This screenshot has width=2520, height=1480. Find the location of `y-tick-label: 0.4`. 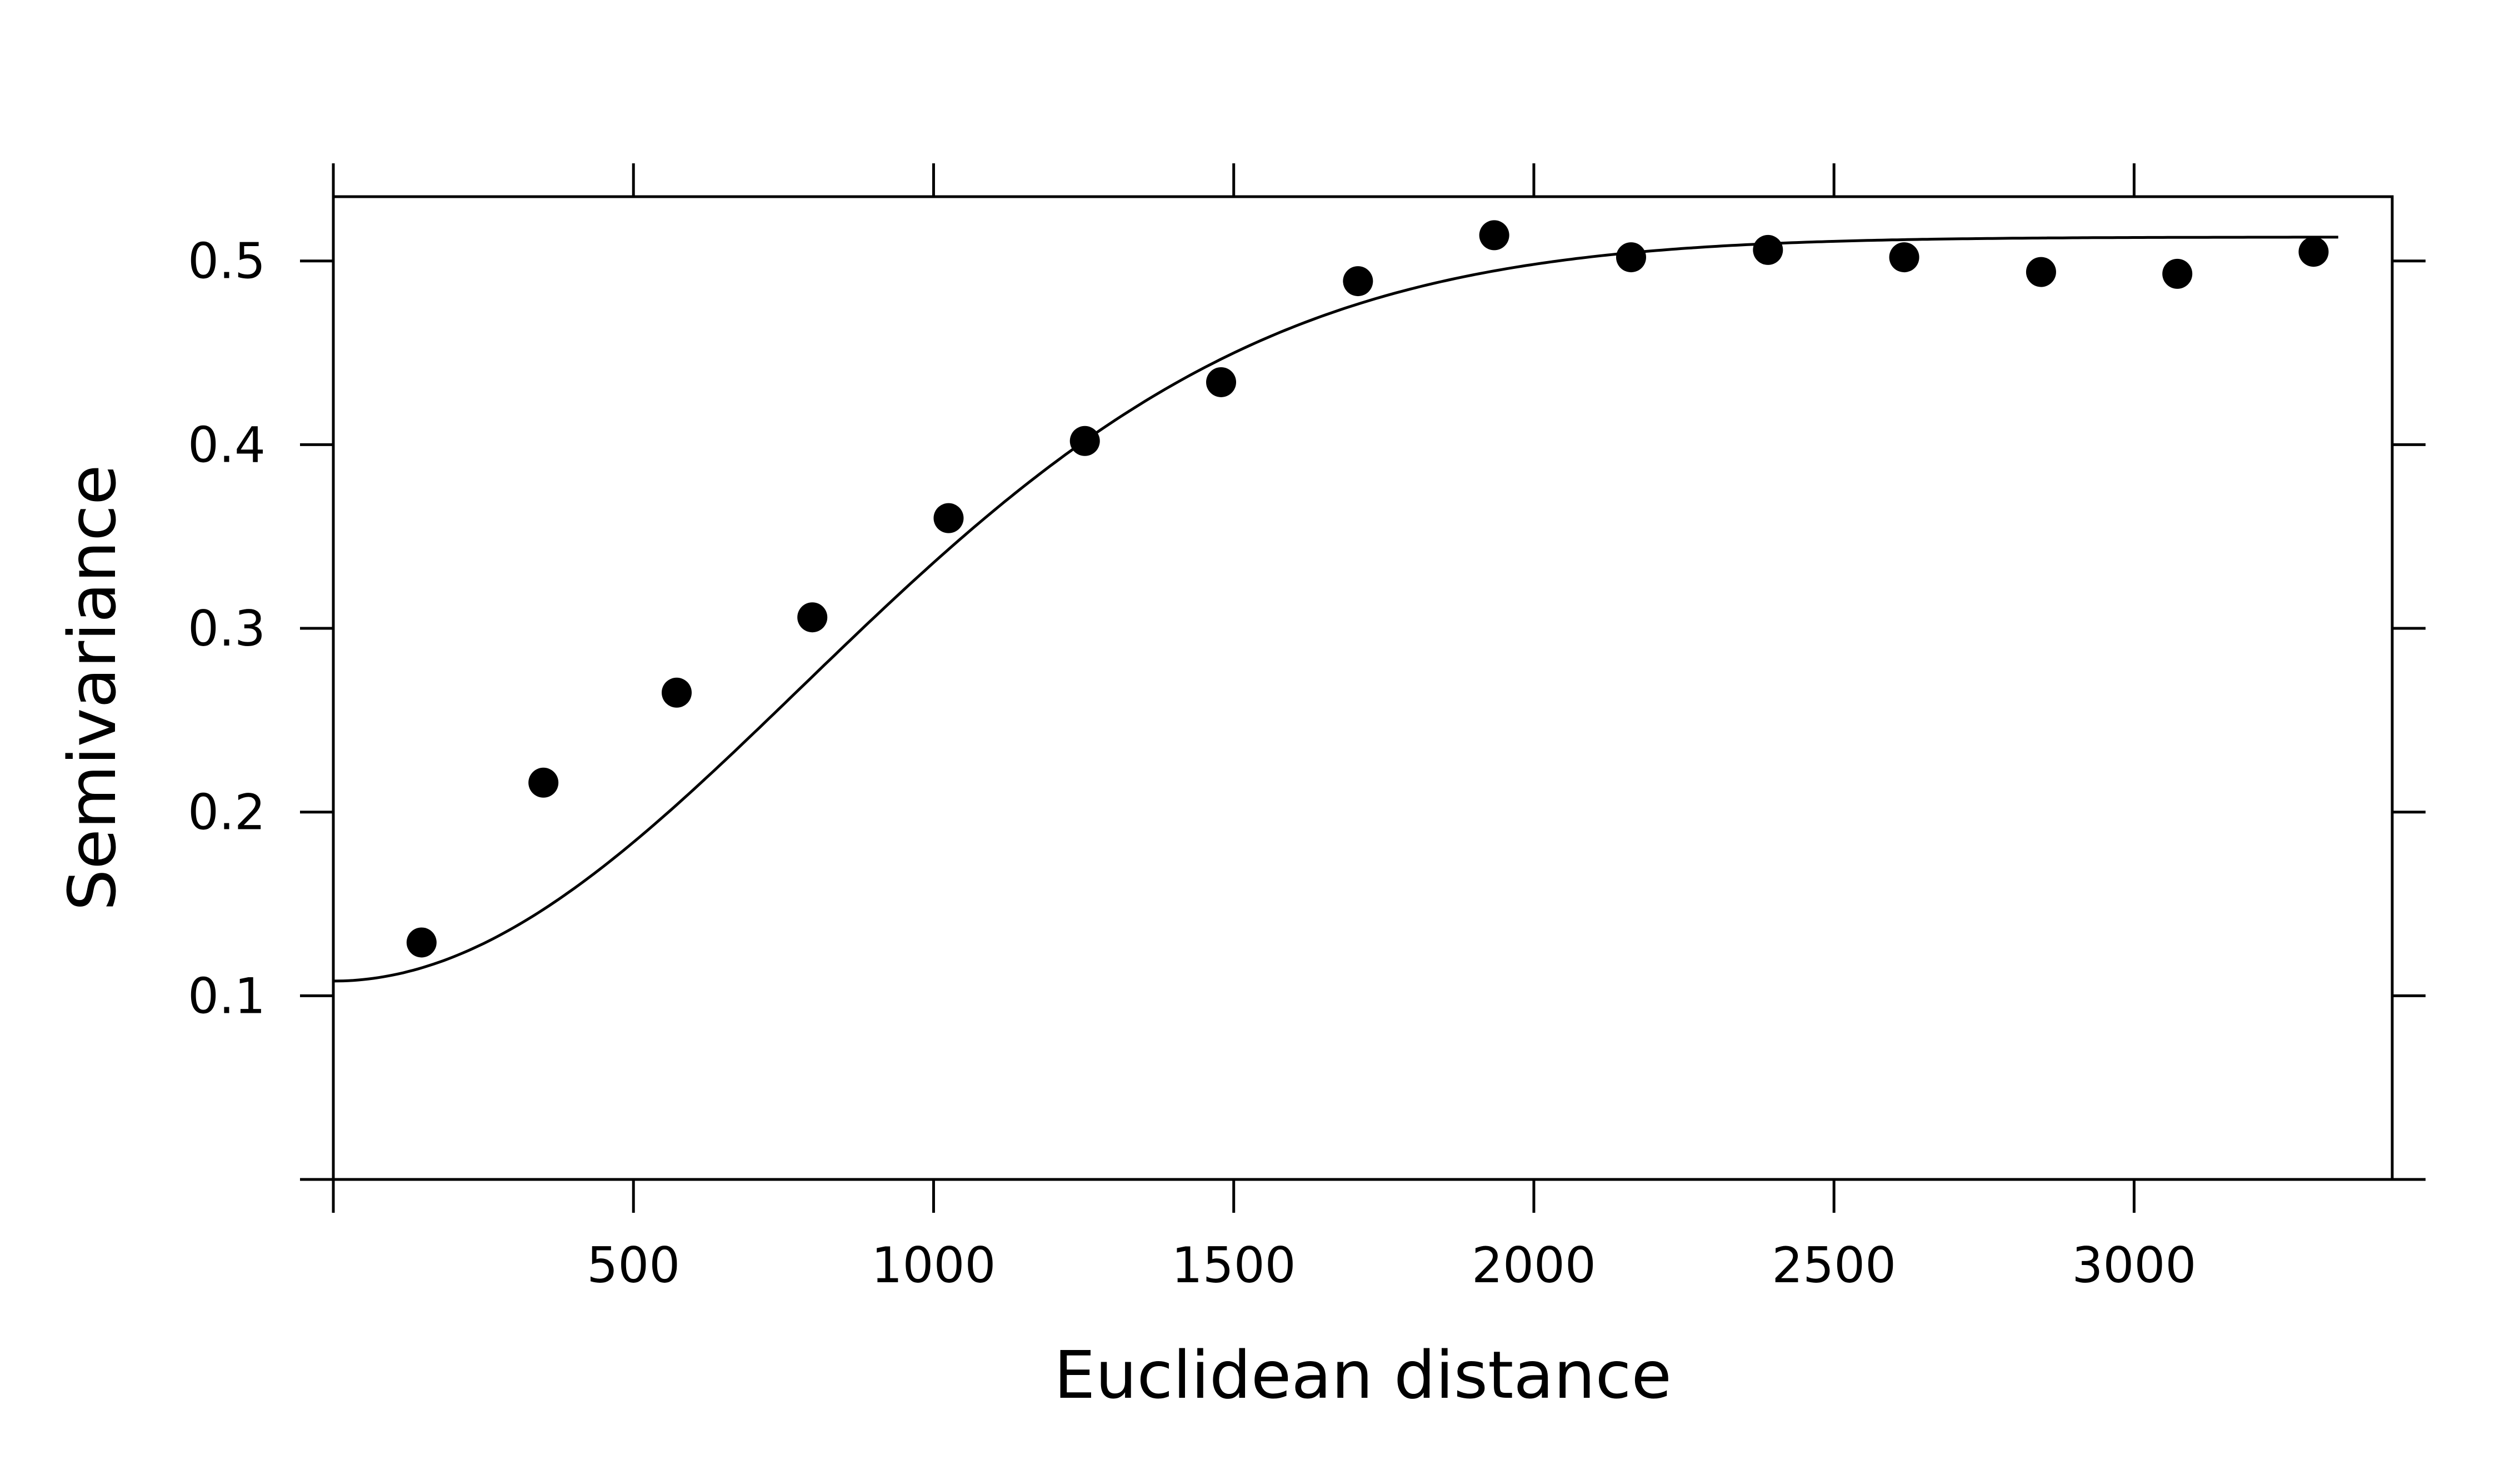

y-tick-label: 0.4 is located at coordinates (227, 445).